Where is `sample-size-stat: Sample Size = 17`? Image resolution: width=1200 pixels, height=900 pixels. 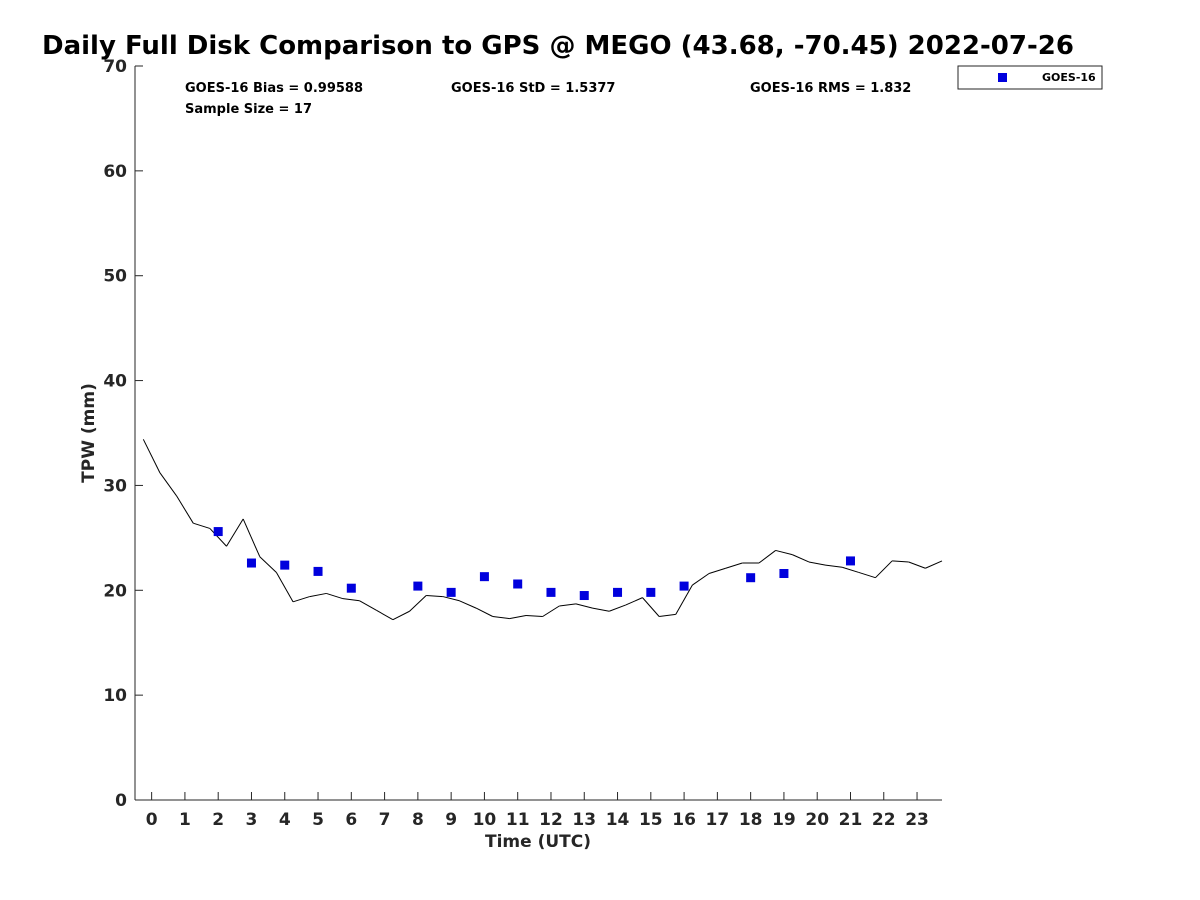
sample-size-stat: Sample Size = 17 is located at coordinates (248, 109).